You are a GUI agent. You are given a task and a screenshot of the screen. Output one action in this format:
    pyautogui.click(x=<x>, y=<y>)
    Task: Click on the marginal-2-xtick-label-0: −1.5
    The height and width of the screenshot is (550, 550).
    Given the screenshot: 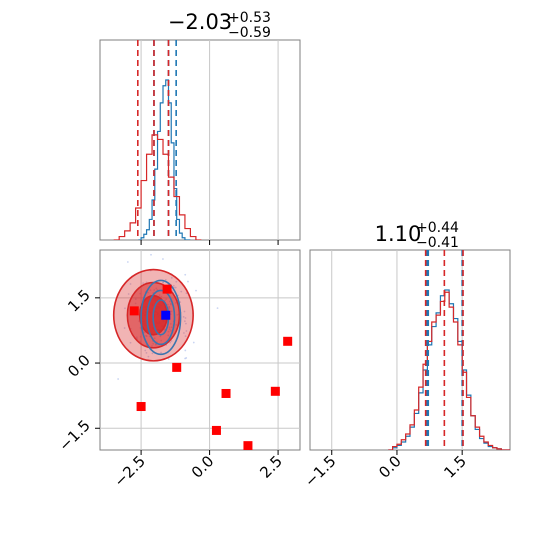 What is the action you would take?
    pyautogui.click(x=320, y=471)
    